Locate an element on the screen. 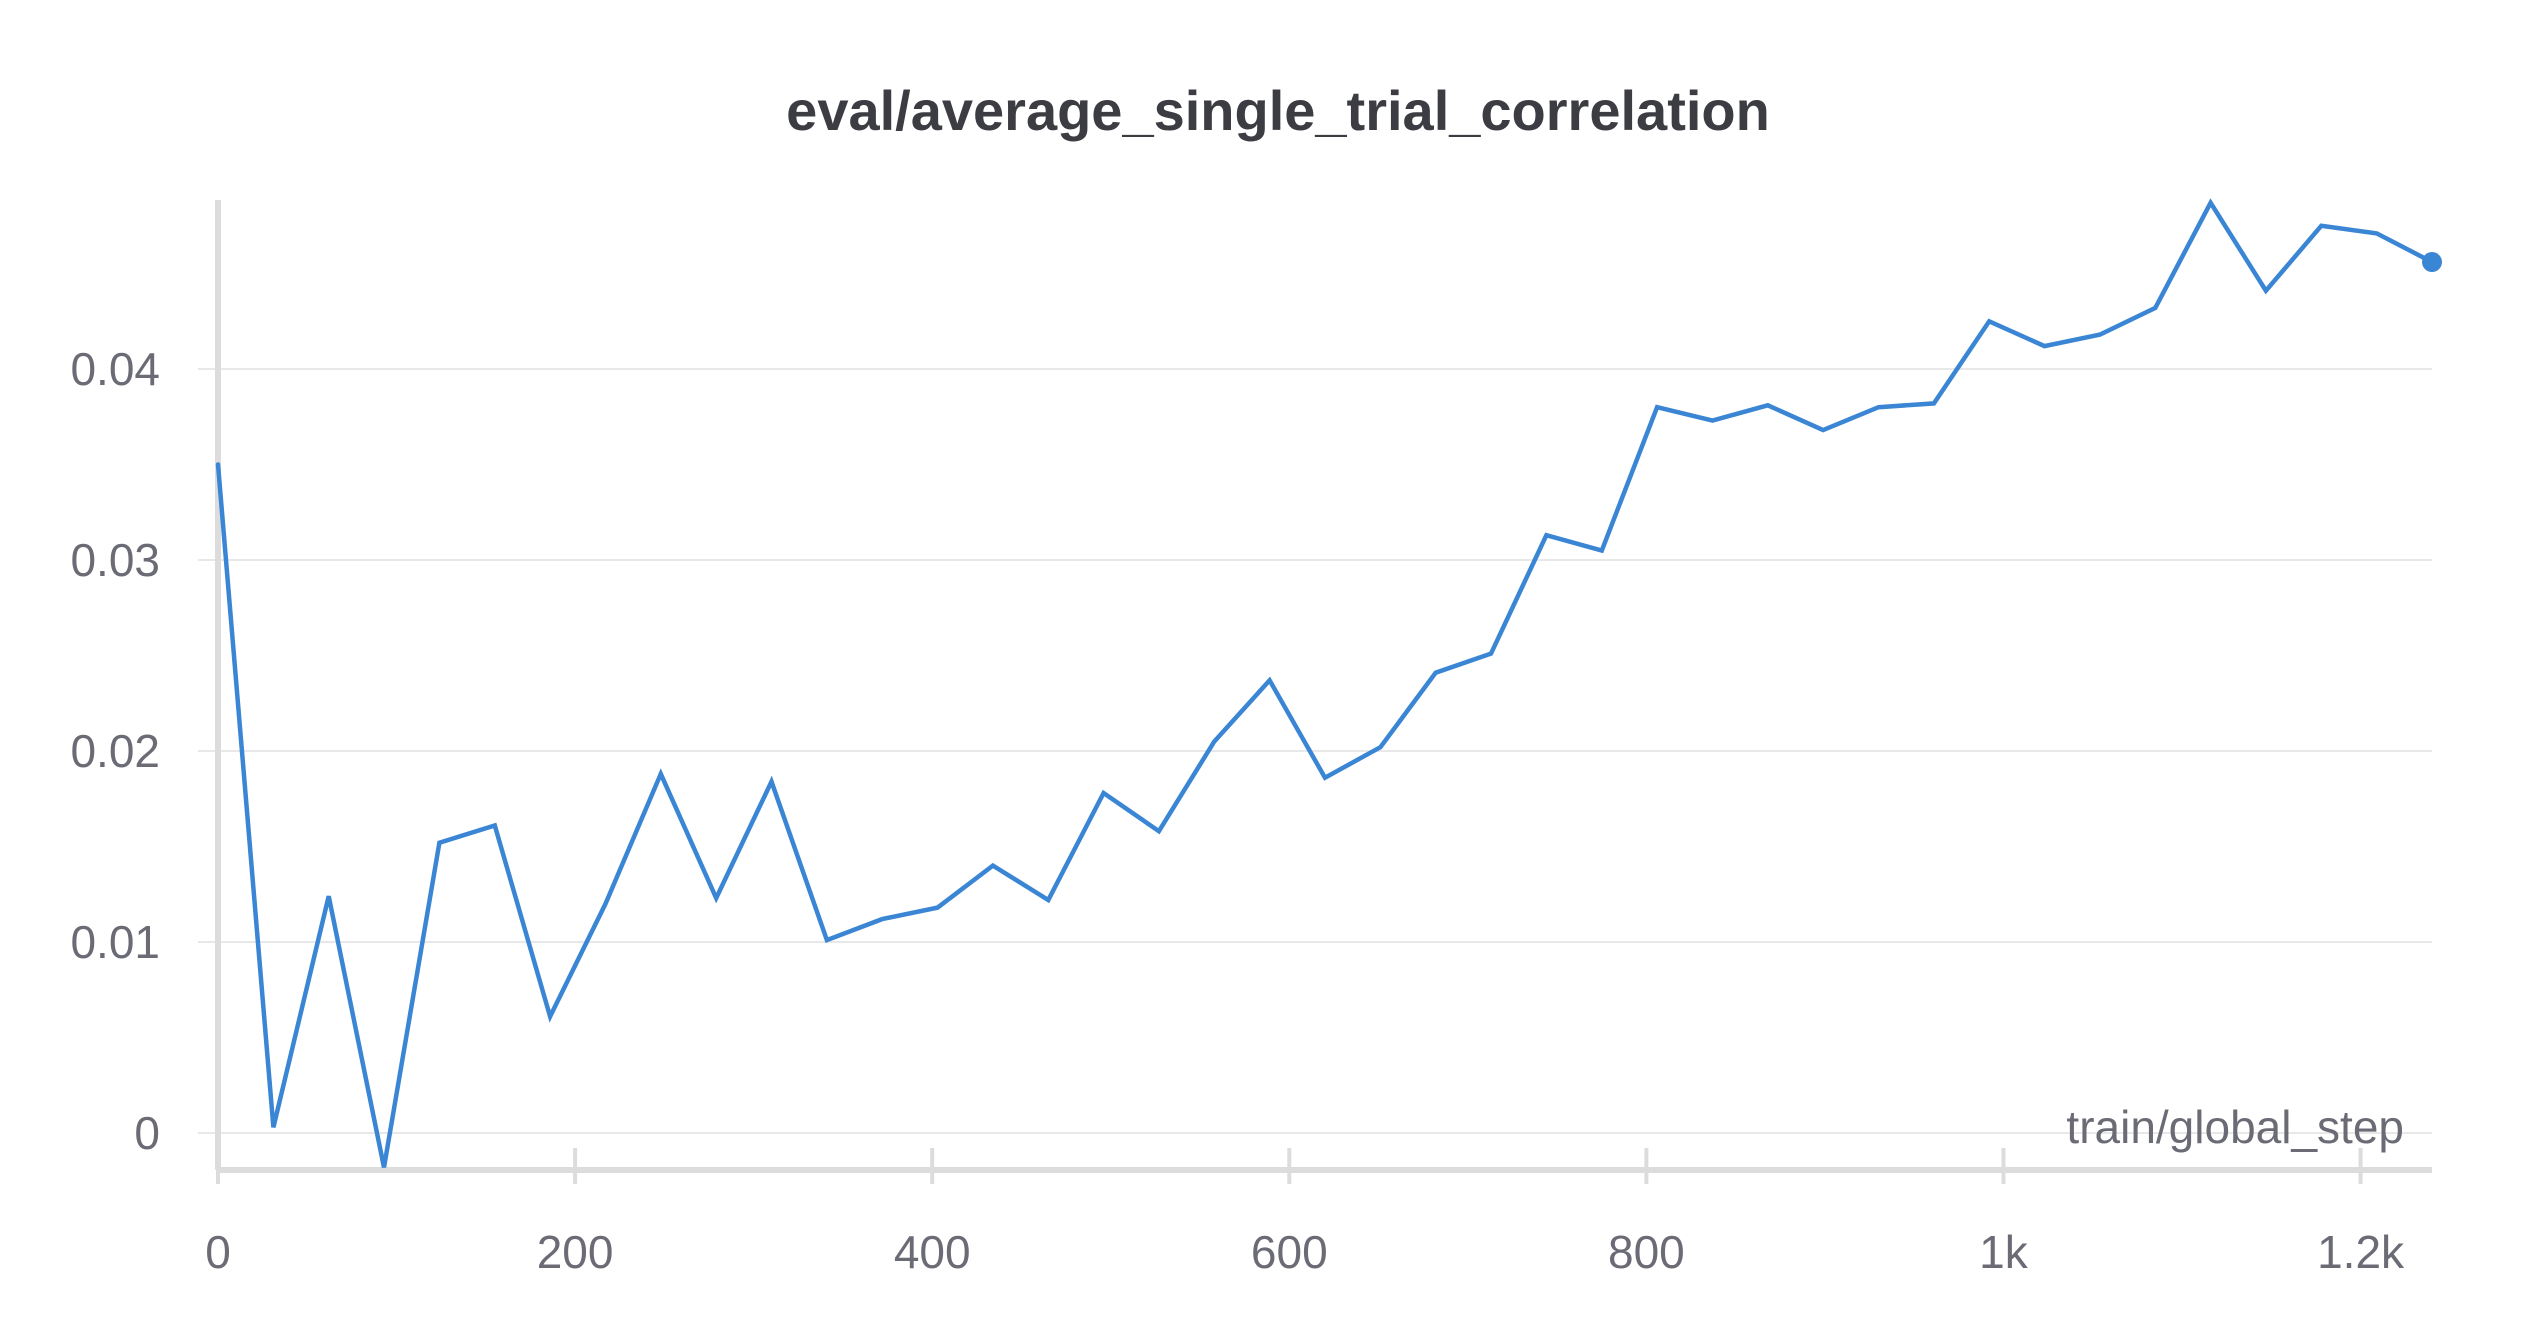  x-tick-label: 800 is located at coordinates (1646, 1252).